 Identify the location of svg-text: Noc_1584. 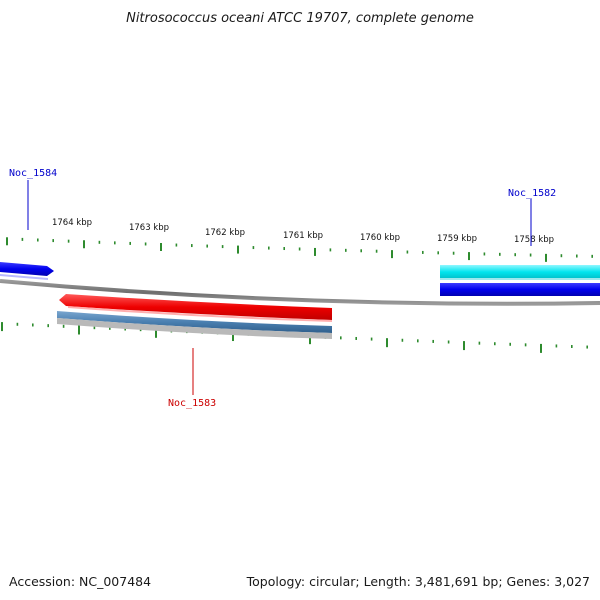
(33, 173).